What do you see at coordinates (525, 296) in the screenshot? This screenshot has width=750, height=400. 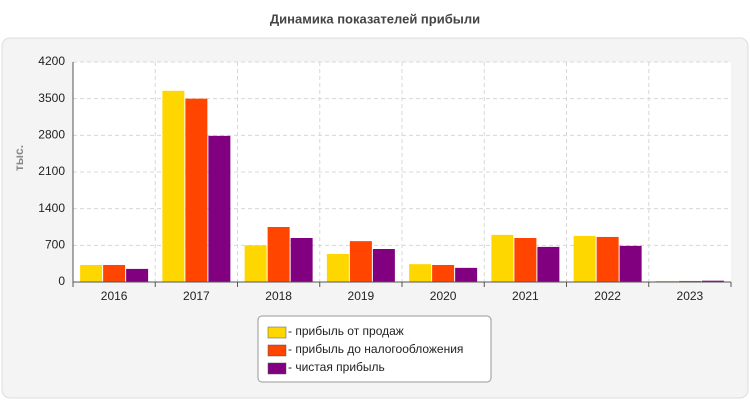 I see `x-tick-label: 2021` at bounding box center [525, 296].